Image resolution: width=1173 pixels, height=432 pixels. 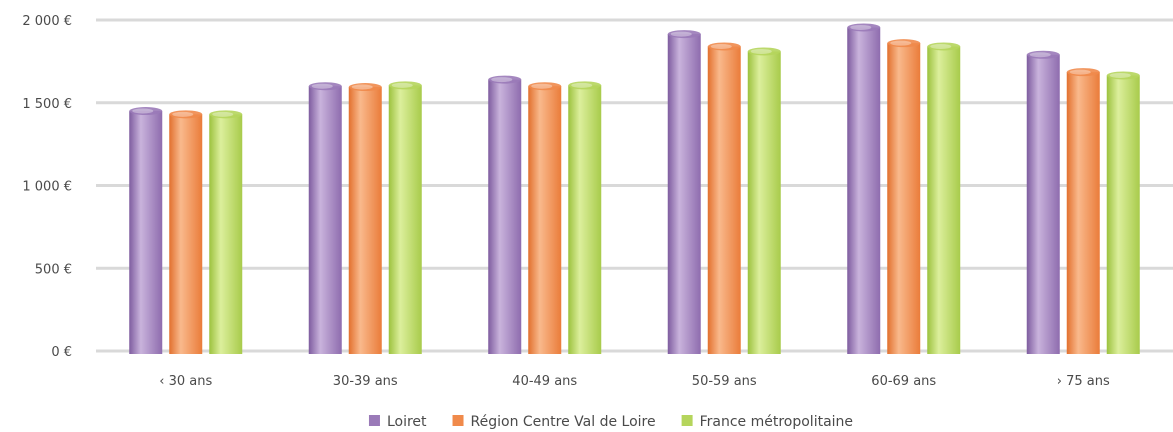 I want to click on x-tick-label: 30-39 ans, so click(x=365, y=381).